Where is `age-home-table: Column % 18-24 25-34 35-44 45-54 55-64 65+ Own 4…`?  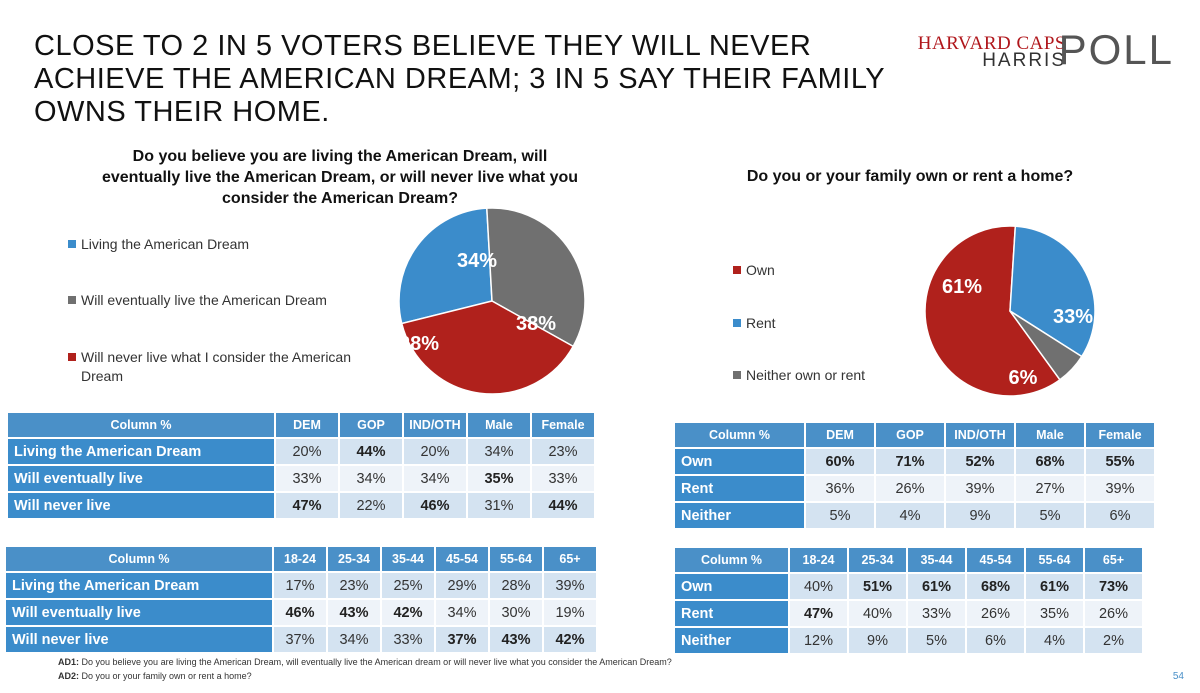
age-home-table: Column % 18-24 25-34 35-44 45-54 55-64 65+ Own 4… is located at coordinates (908, 600).